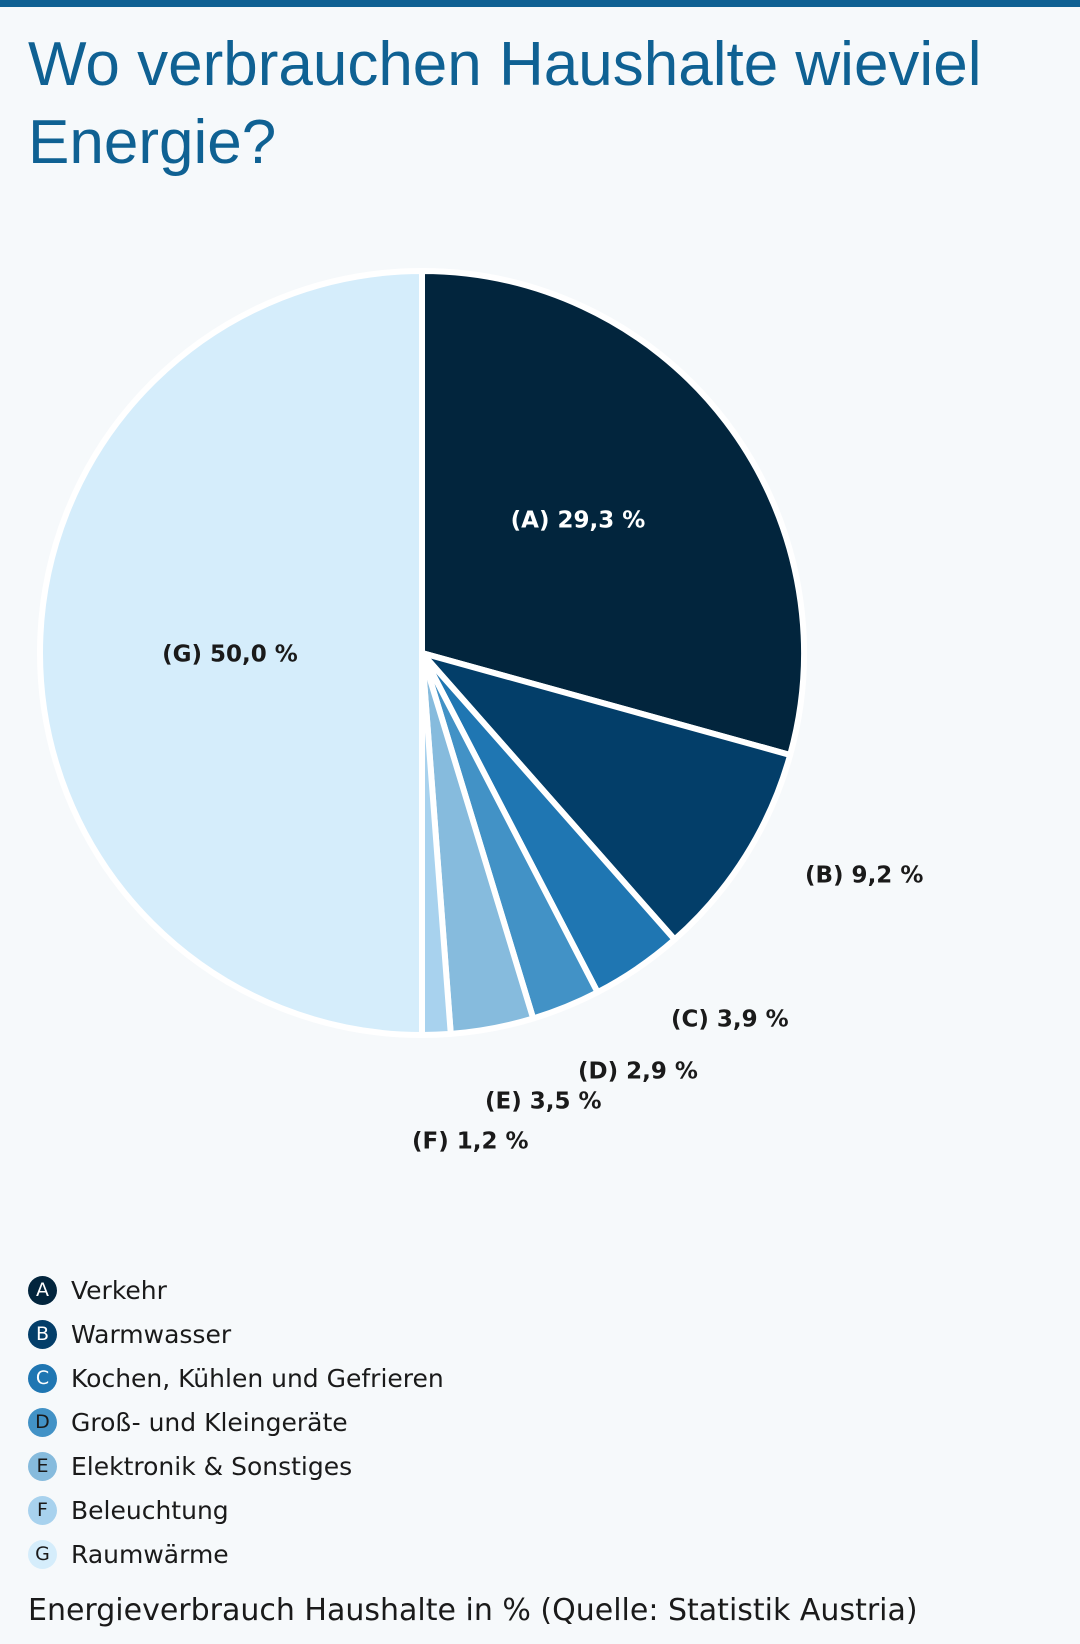  Describe the element at coordinates (42, 1334) in the screenshot. I see `legend-badge-b: B` at that location.